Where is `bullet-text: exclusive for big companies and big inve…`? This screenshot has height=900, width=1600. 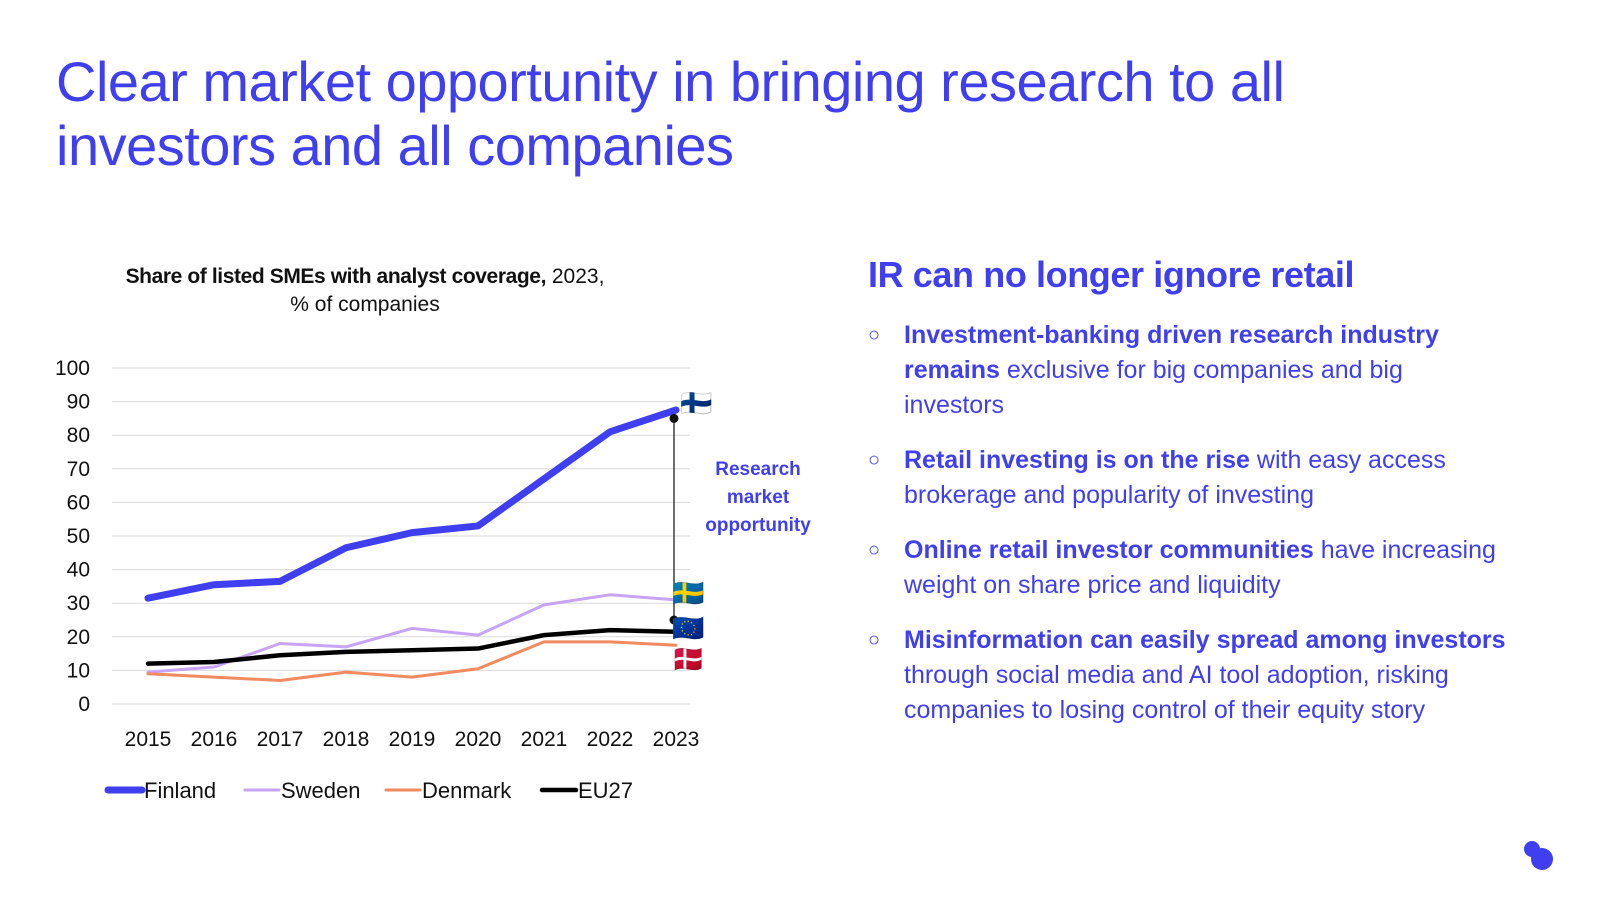 bullet-text: exclusive for big companies and big inve… is located at coordinates (1153, 387).